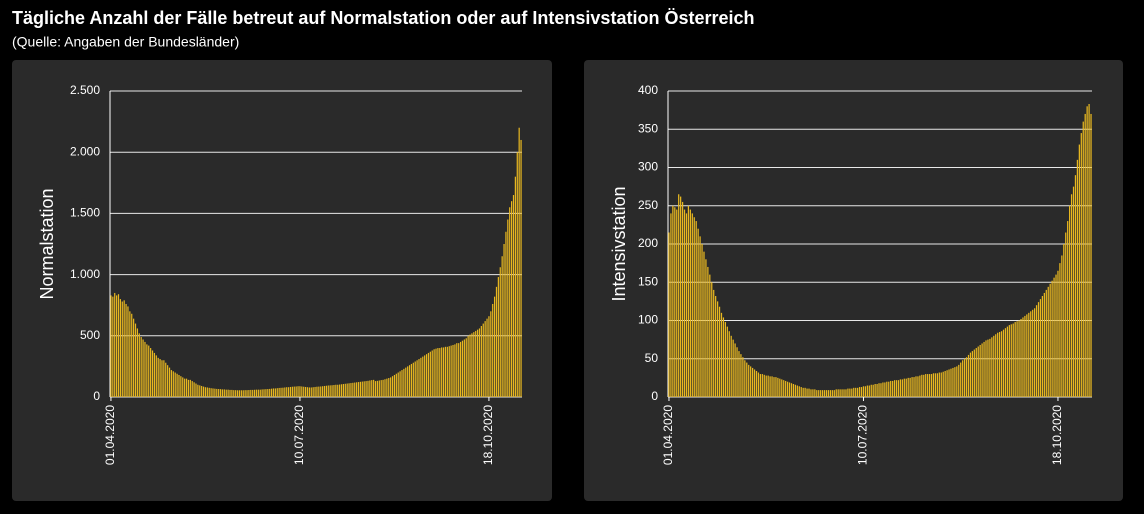 This screenshot has width=1144, height=514. What do you see at coordinates (90, 335) in the screenshot?
I see `y-tick-label: 500` at bounding box center [90, 335].